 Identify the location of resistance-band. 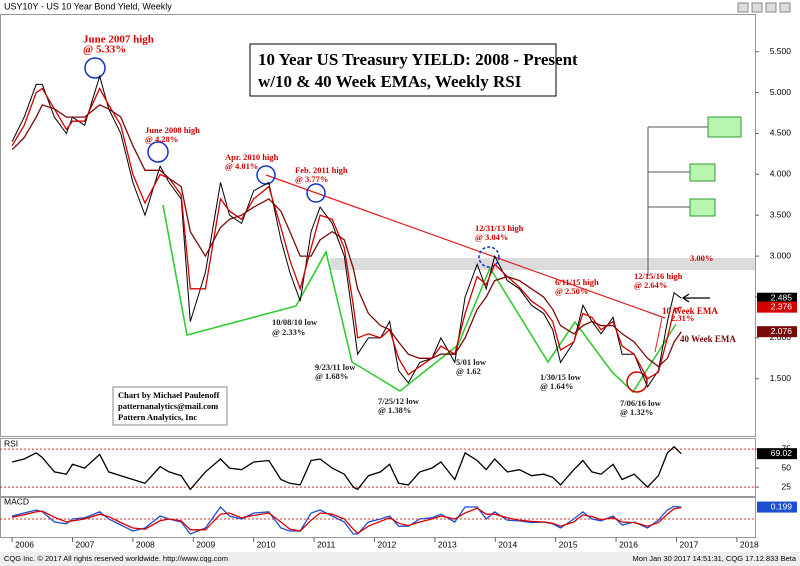
(542, 264).